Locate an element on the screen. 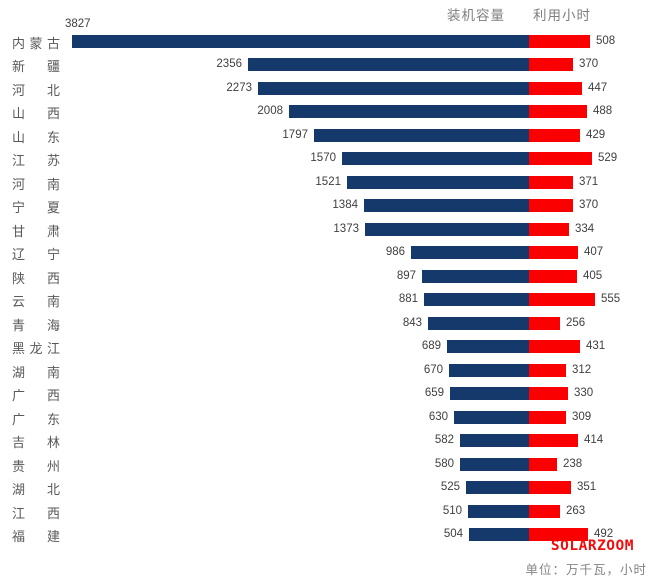  hours-value-label: 238 is located at coordinates (573, 464).